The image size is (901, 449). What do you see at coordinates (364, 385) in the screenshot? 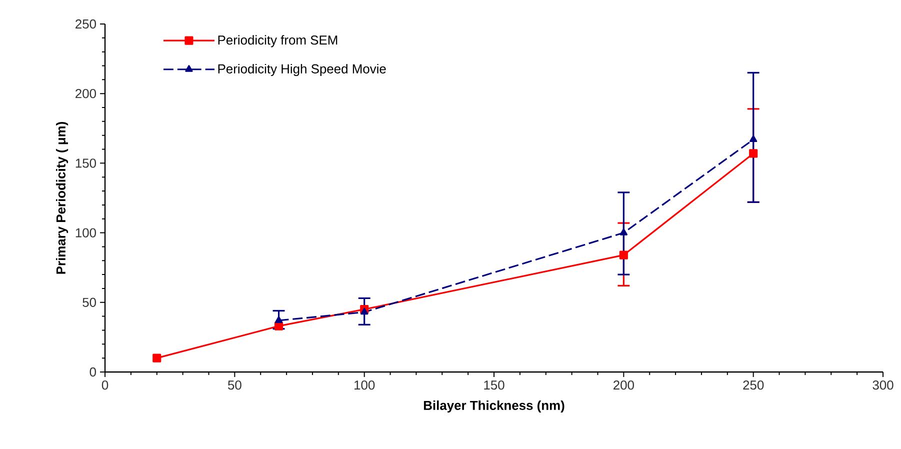
I see `x-tick-label: 100` at bounding box center [364, 385].